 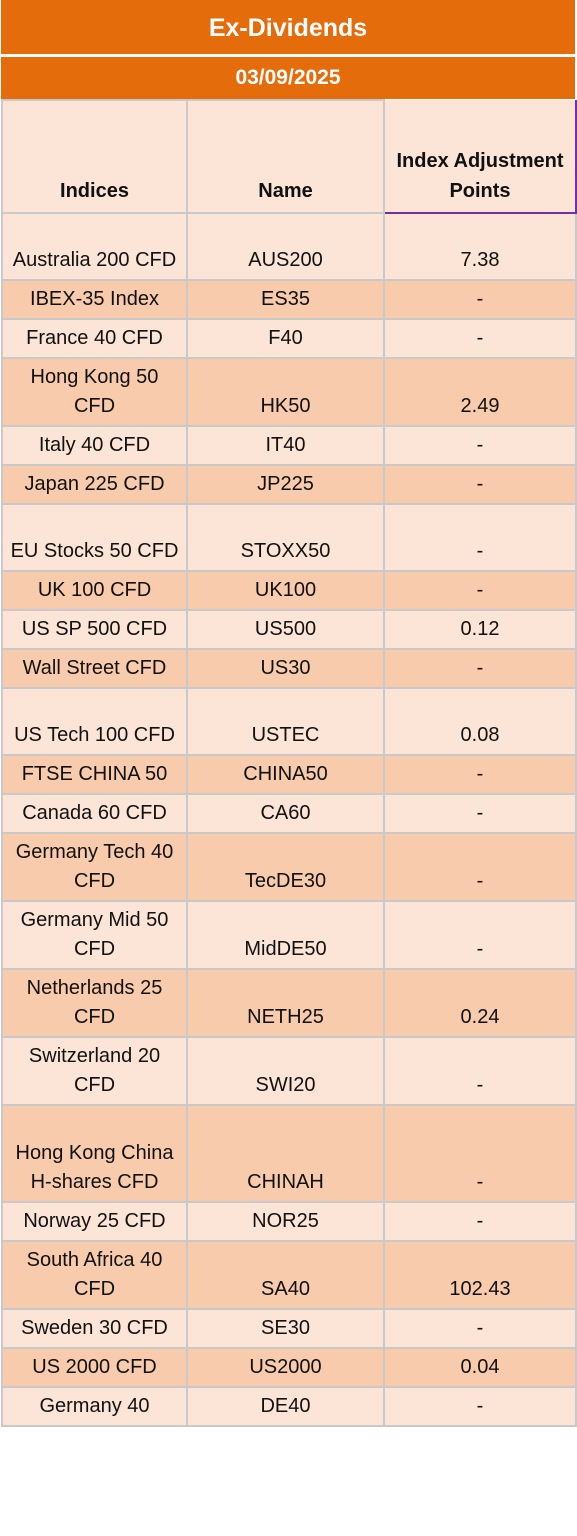 What do you see at coordinates (94, 338) in the screenshot?
I see `cell-index: France 40 CFD` at bounding box center [94, 338].